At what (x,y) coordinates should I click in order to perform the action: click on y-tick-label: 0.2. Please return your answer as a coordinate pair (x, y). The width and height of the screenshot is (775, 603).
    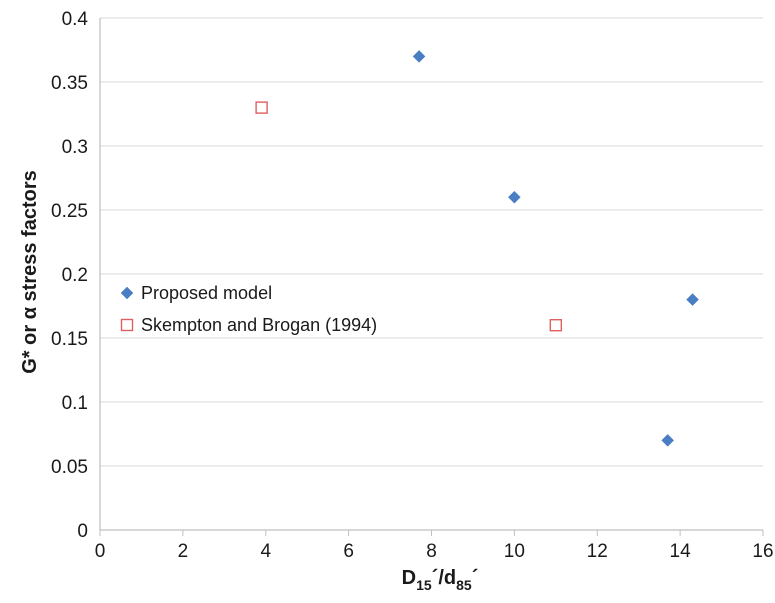
    Looking at the image, I should click on (75, 275).